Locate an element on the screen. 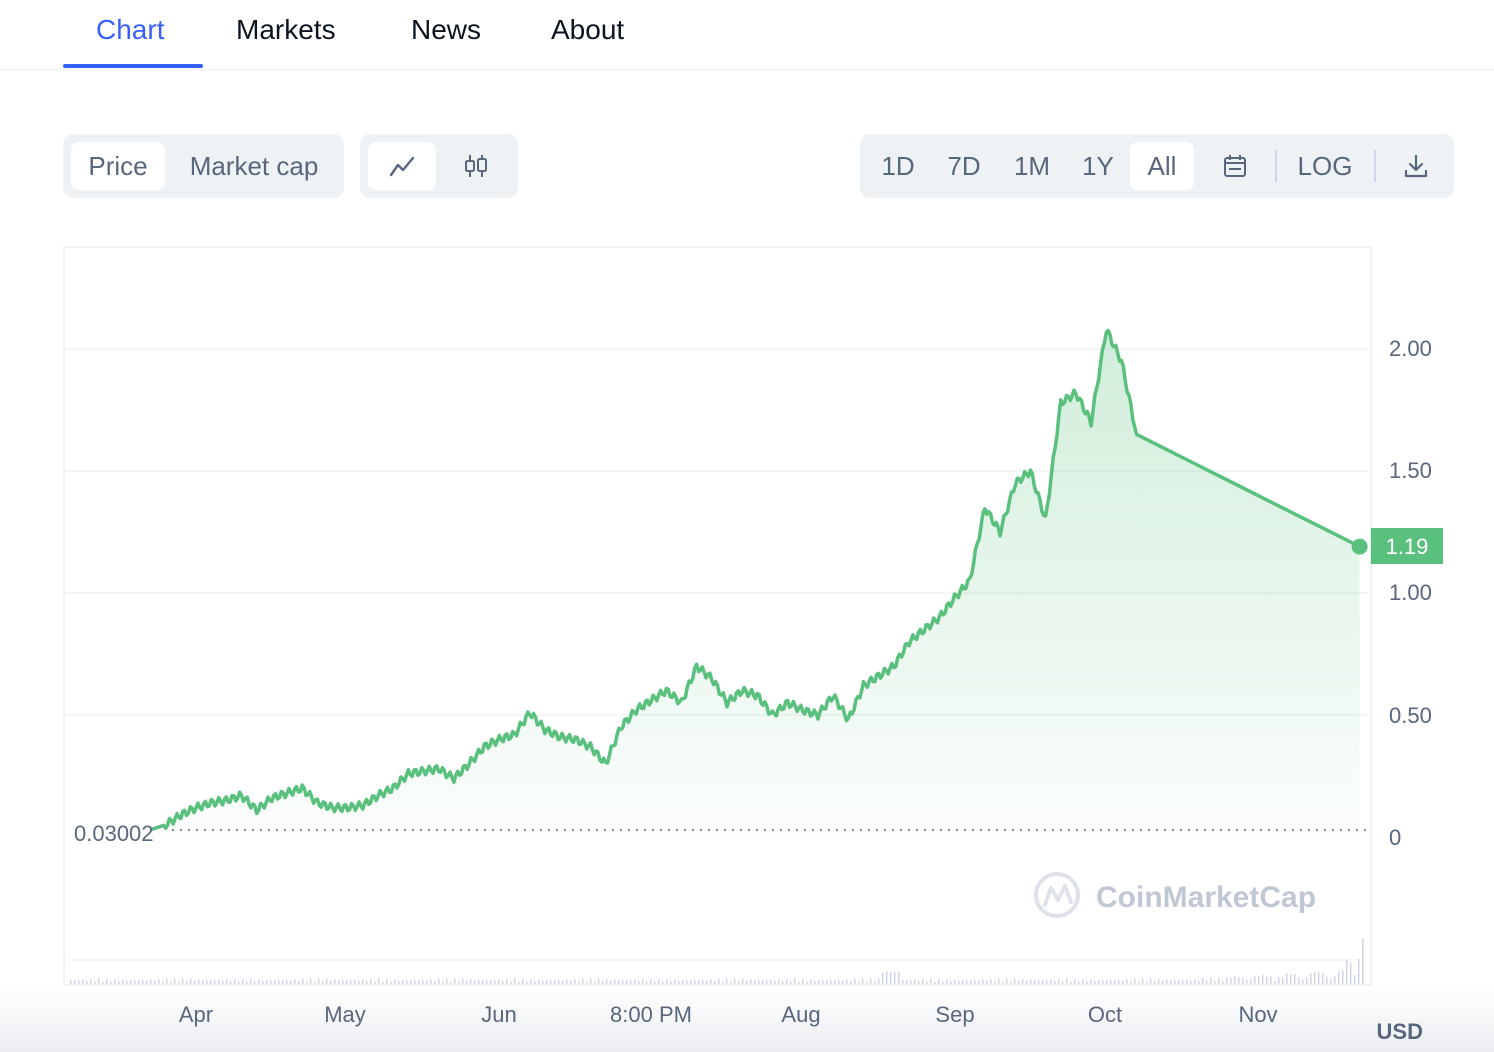 The width and height of the screenshot is (1494, 1052). start-price-label: 0.03002 is located at coordinates (114, 833).